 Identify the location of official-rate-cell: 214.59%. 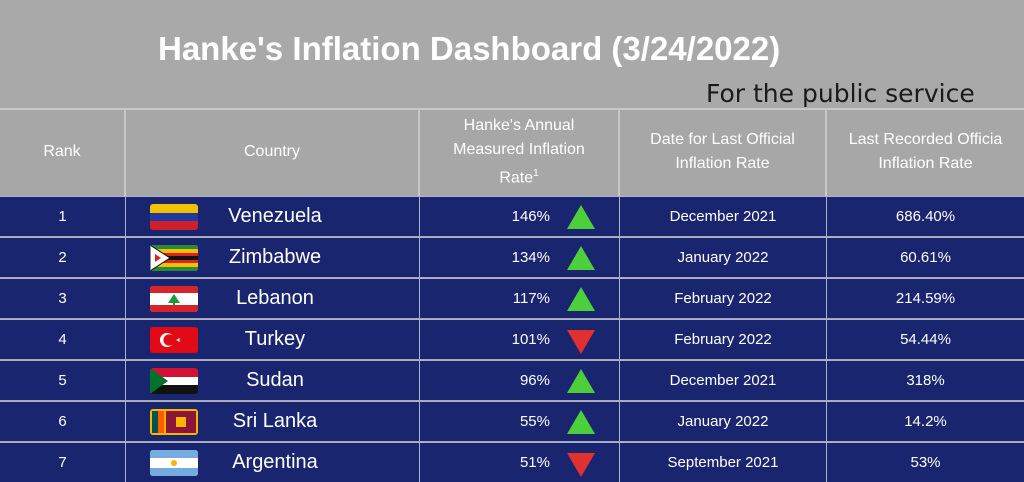
(925, 298).